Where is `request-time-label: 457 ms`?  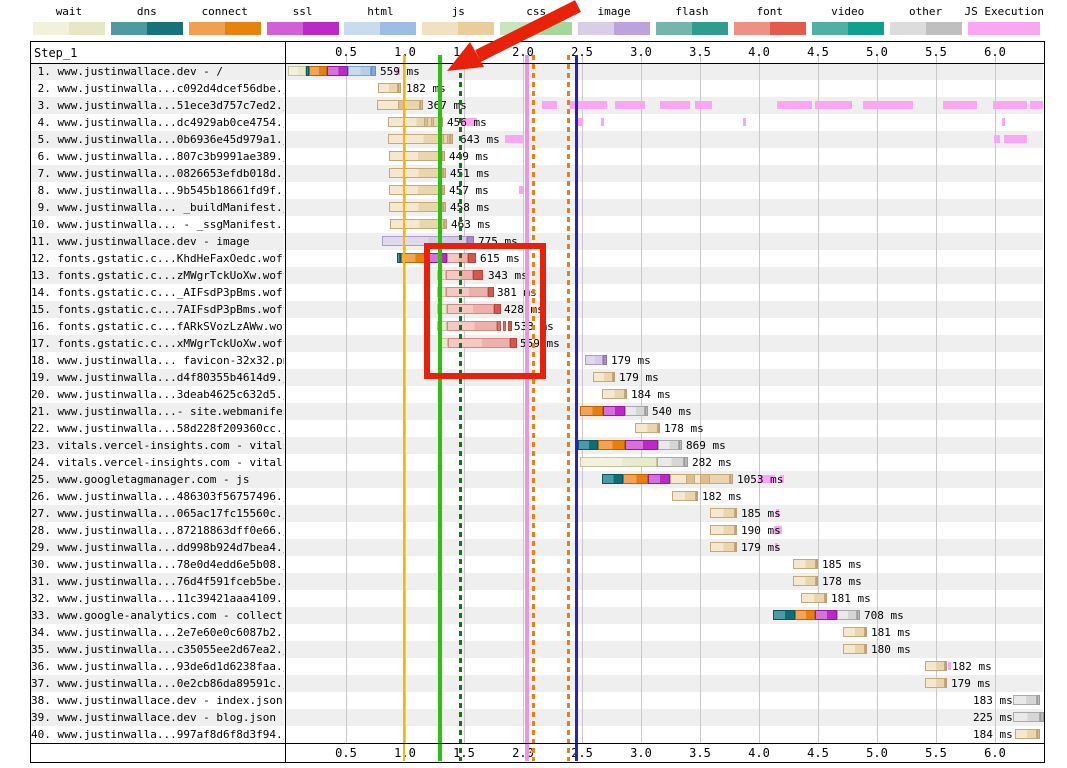 request-time-label: 457 ms is located at coordinates (469, 190).